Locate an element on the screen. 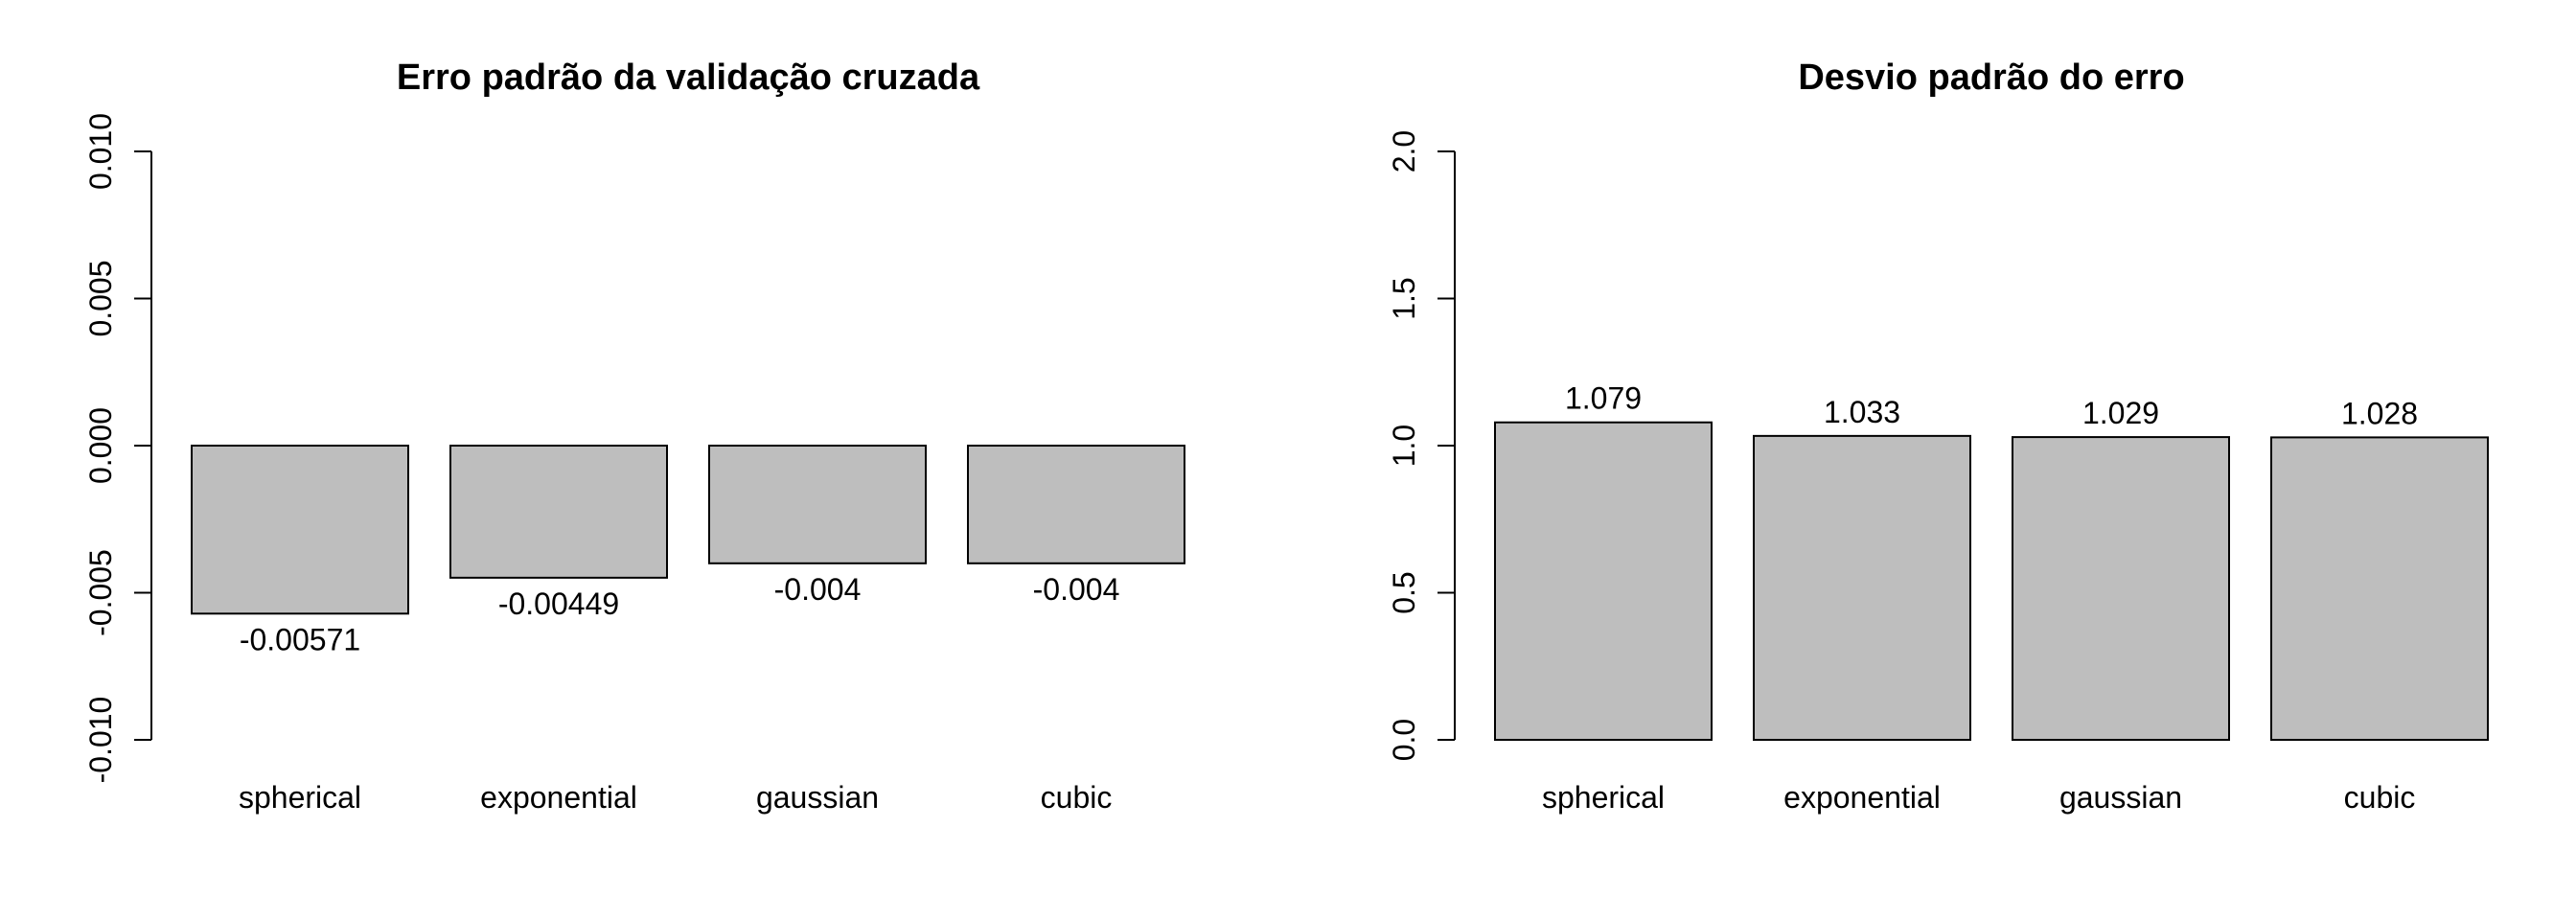 This screenshot has width=2576, height=920. chart-title: Erro padrão da validação cruzada is located at coordinates (688, 78).